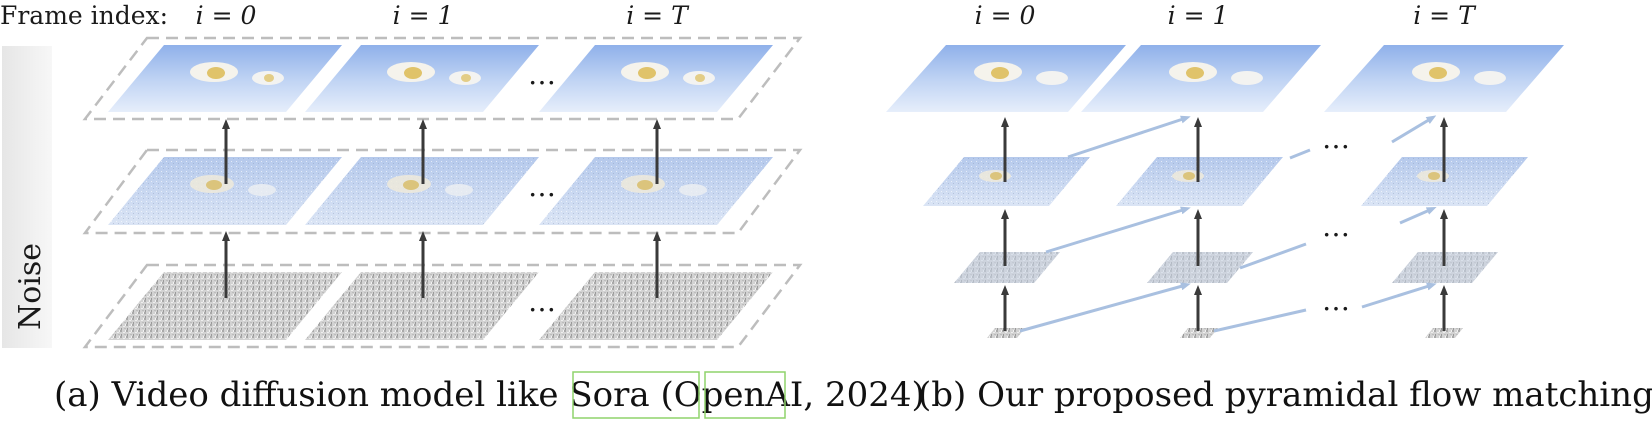 The image size is (1652, 446). I want to click on frame-a-noisy-T, so click(656, 191).